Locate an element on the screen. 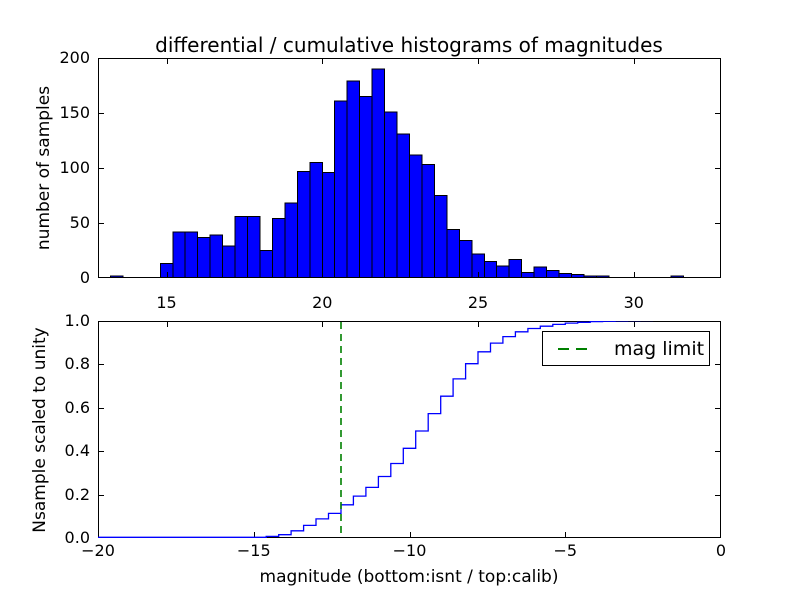 The width and height of the screenshot is (800, 600). bottom-x-tick-label: −15 is located at coordinates (253, 550).